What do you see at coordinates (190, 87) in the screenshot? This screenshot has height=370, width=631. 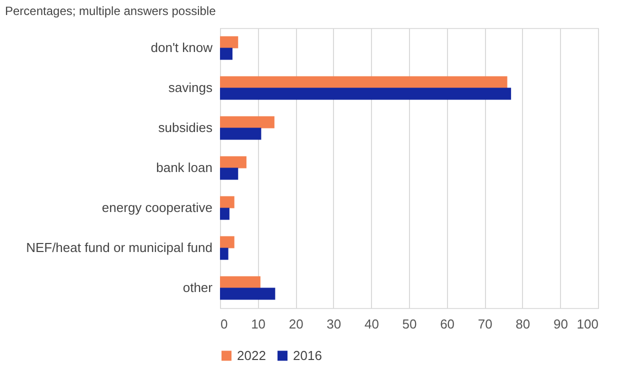 I see `y-tick-label: savings` at bounding box center [190, 87].